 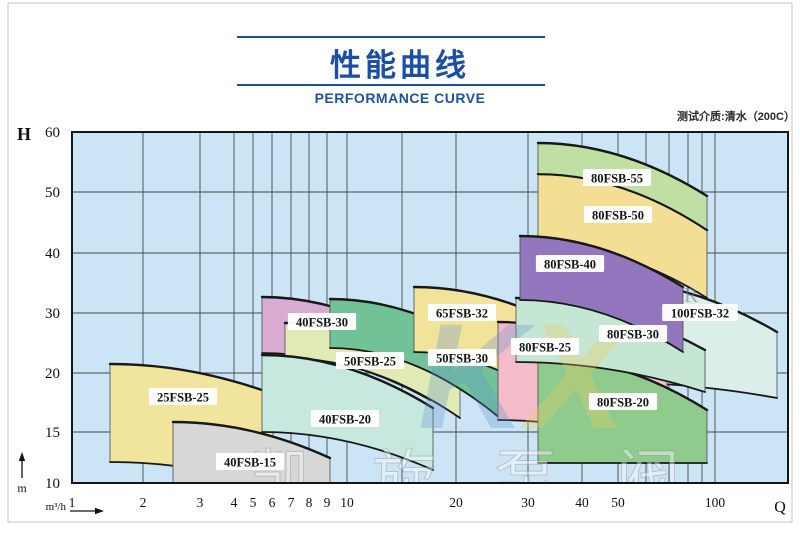 I want to click on region-label-50FSB-25: 50FSB-25, so click(x=370, y=362).